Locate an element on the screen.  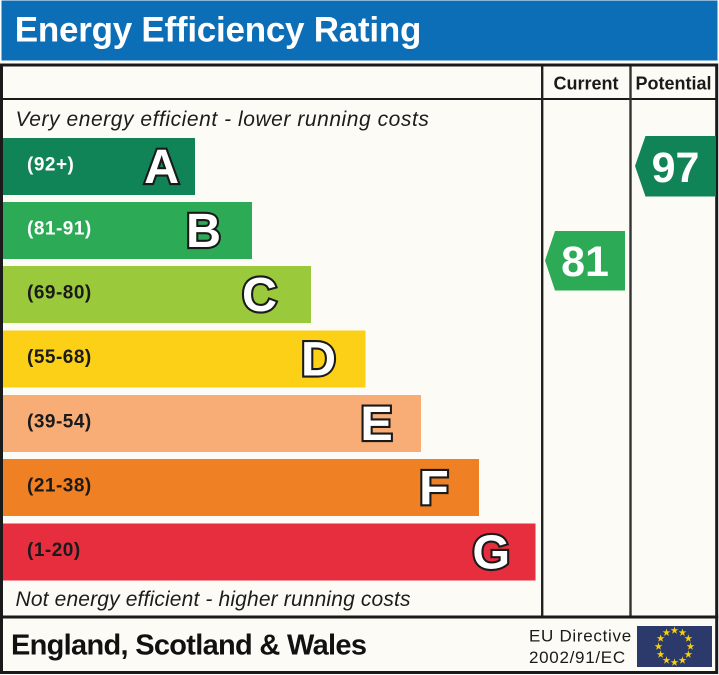
svg-text: A is located at coordinates (161, 167).